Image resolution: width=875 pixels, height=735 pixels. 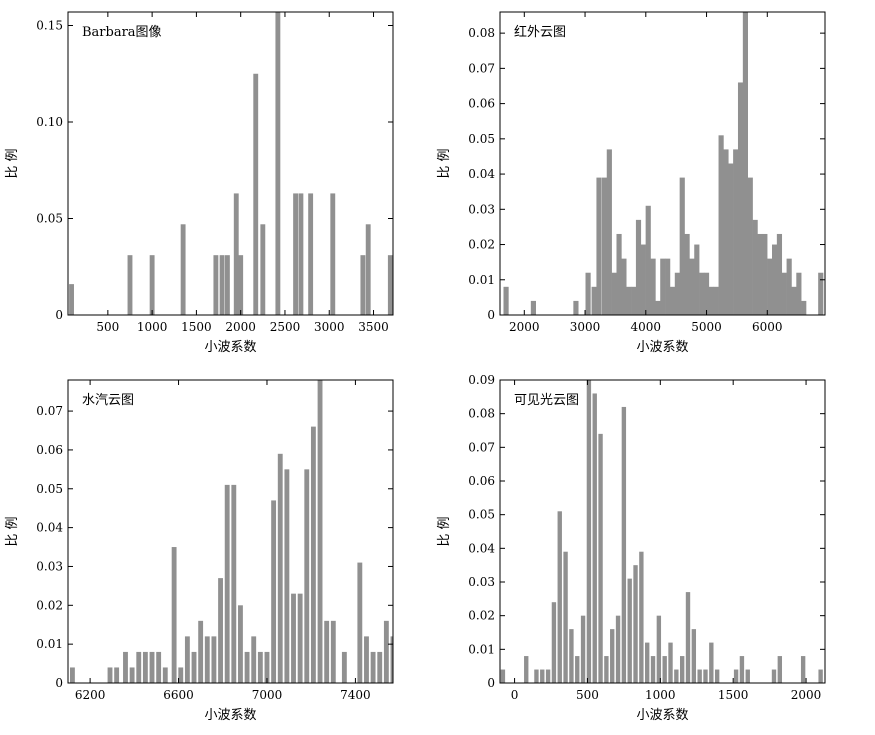 I want to click on panel-title: 红外云图, so click(x=540, y=32).